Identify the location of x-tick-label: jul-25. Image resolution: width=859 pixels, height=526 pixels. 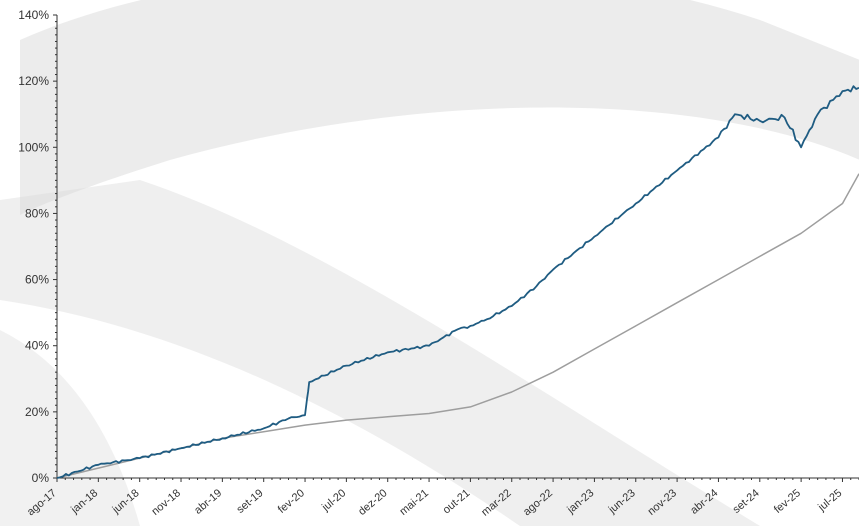
(829, 500).